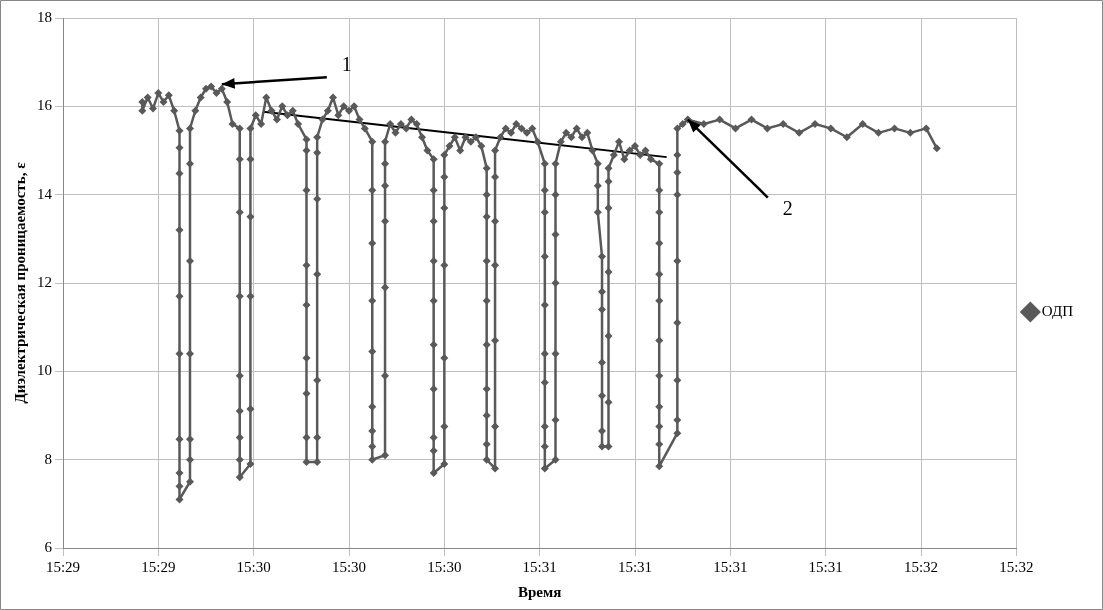 Image resolution: width=1103 pixels, height=610 pixels. Describe the element at coordinates (1057, 310) in the screenshot. I see `legend-label: ОДП` at that location.